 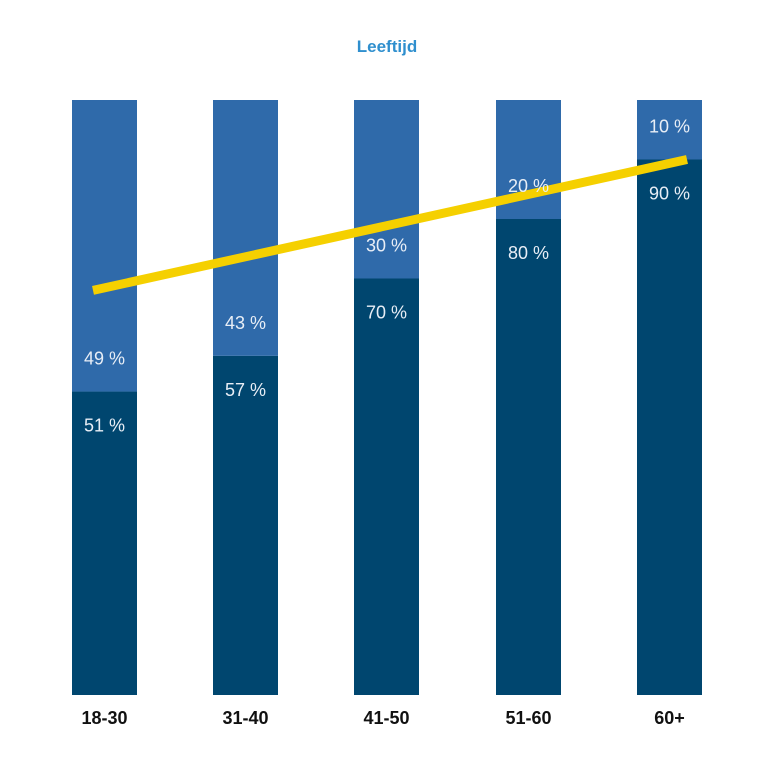 I want to click on data-label: 90 %, so click(x=669, y=194).